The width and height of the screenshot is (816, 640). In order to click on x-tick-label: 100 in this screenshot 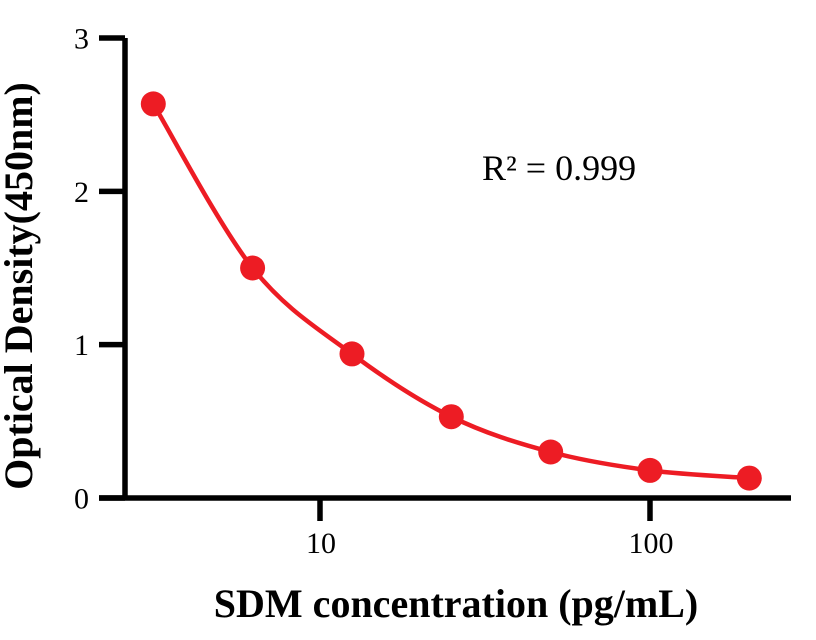, I will do `click(651, 543)`.